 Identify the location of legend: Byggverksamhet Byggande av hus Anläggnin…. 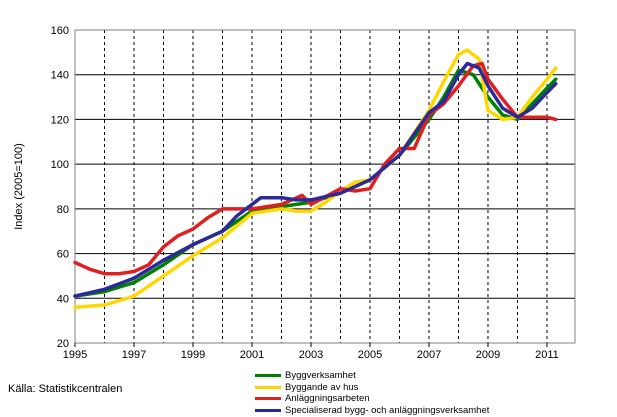
(372, 393).